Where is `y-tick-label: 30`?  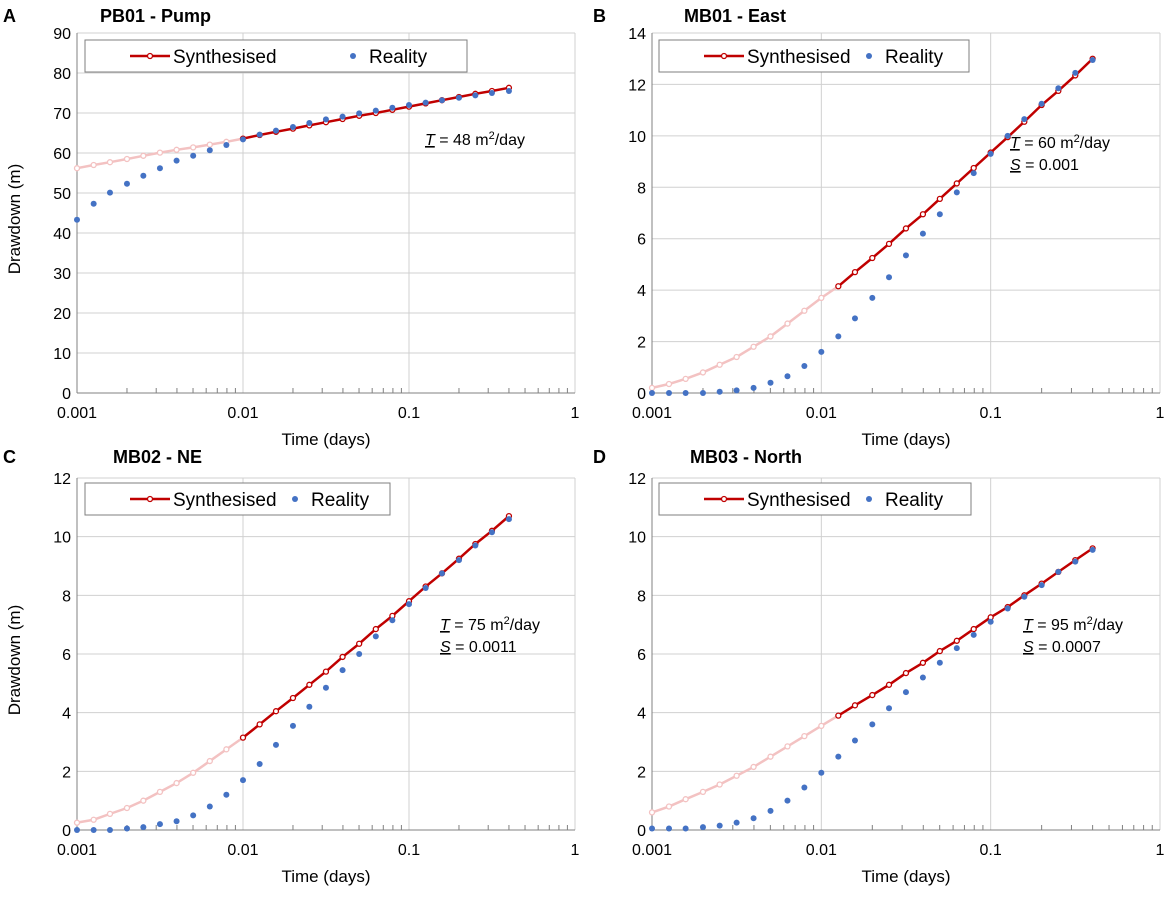 y-tick-label: 30 is located at coordinates (62, 274).